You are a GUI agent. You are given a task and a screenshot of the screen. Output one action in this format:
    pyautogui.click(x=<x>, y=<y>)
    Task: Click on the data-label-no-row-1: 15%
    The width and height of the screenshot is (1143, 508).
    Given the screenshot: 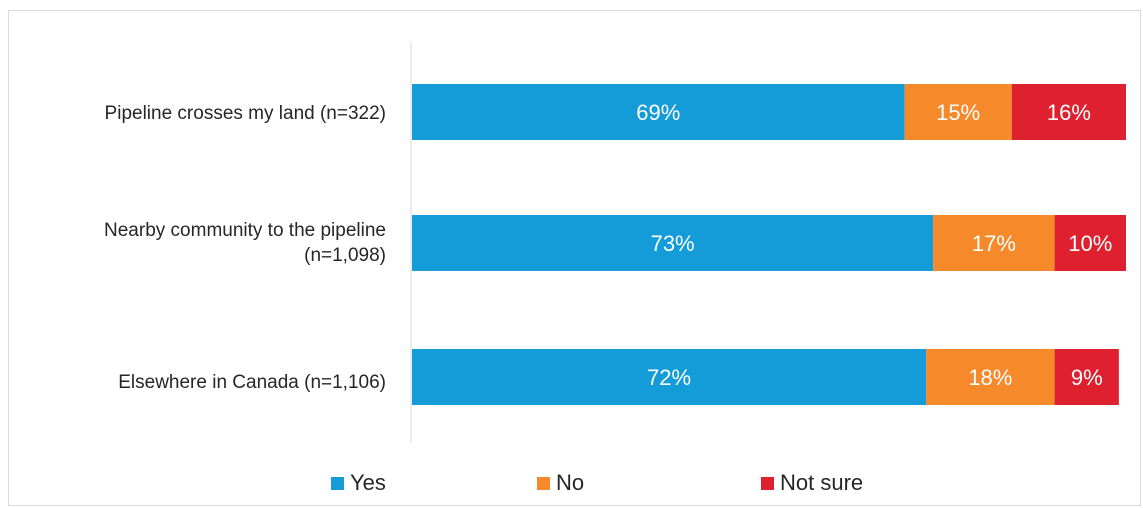 What is the action you would take?
    pyautogui.click(x=958, y=112)
    